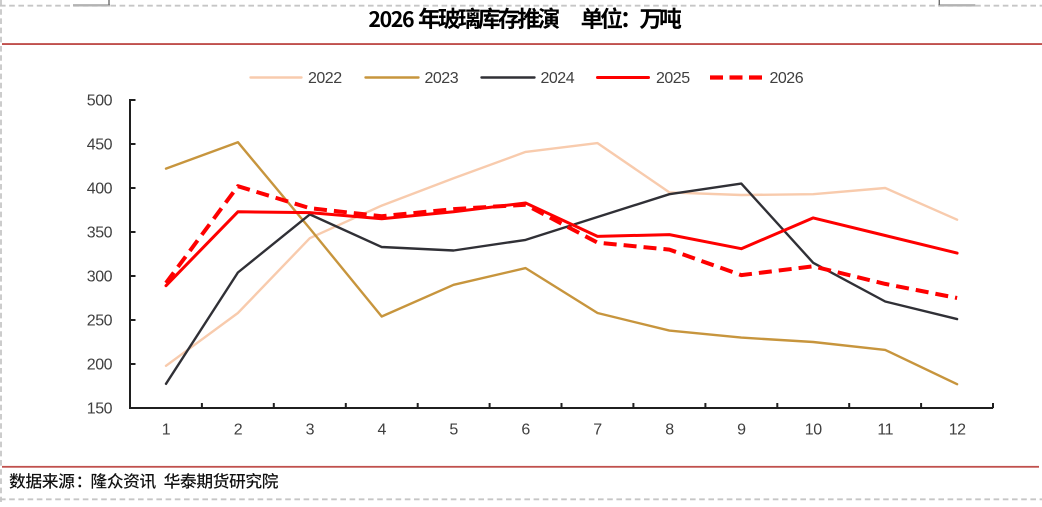 This screenshot has height=507, width=1042. I want to click on svg-text: 350, so click(100, 233).